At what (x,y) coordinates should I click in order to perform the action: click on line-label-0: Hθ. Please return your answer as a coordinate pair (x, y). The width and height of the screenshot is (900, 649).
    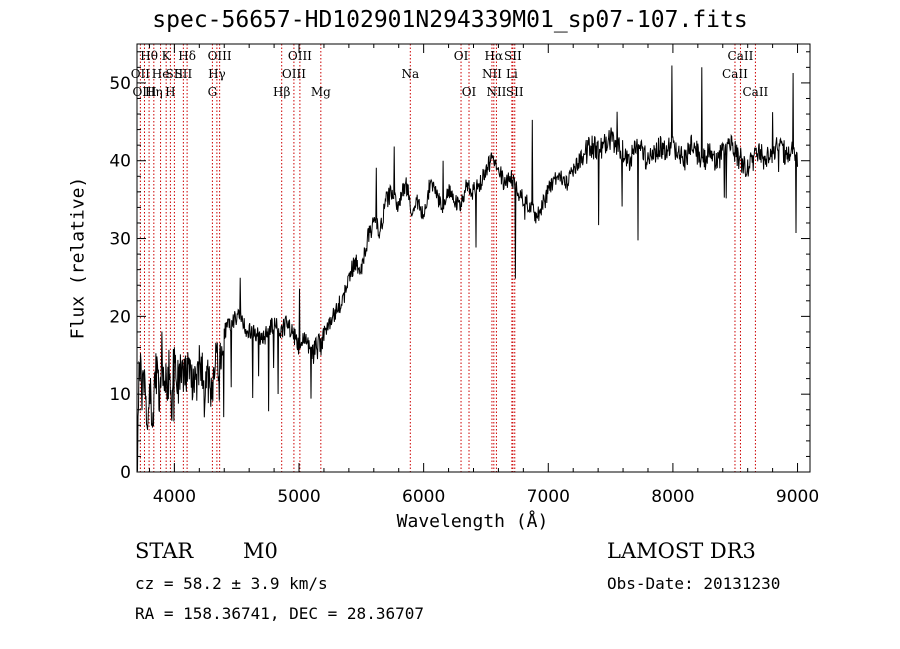
    Looking at the image, I should click on (149, 56).